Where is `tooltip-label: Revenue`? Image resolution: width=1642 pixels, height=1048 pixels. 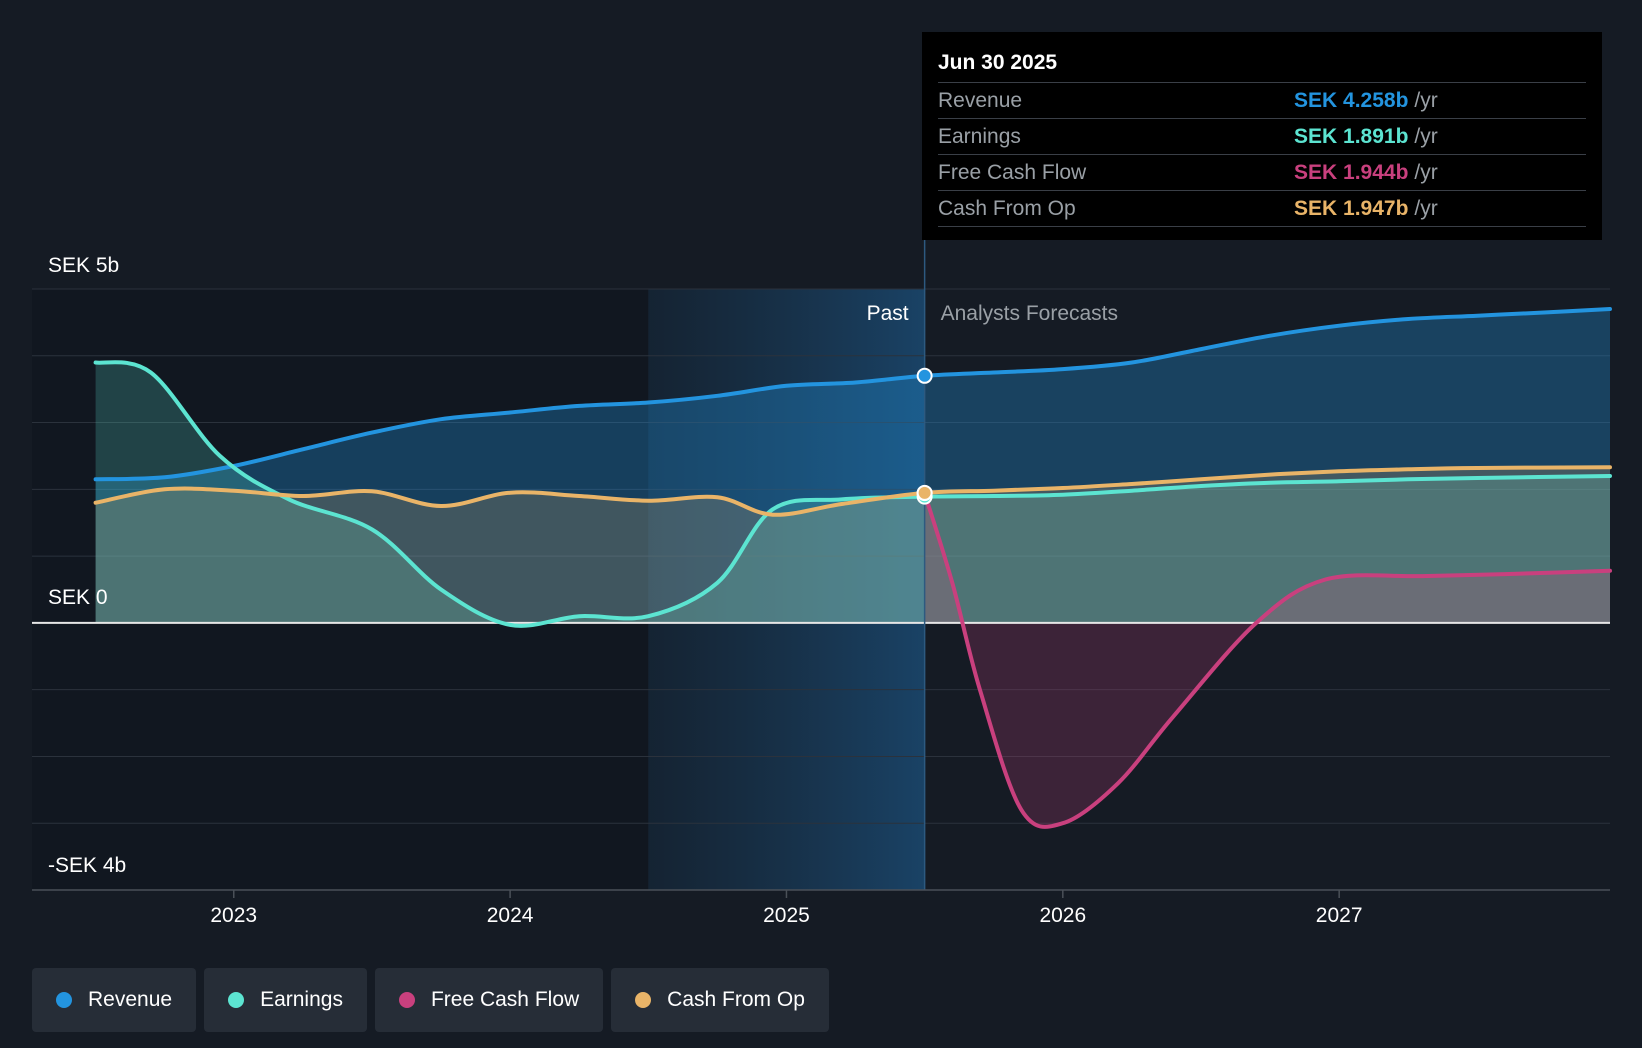
tooltip-label: Revenue is located at coordinates (980, 100).